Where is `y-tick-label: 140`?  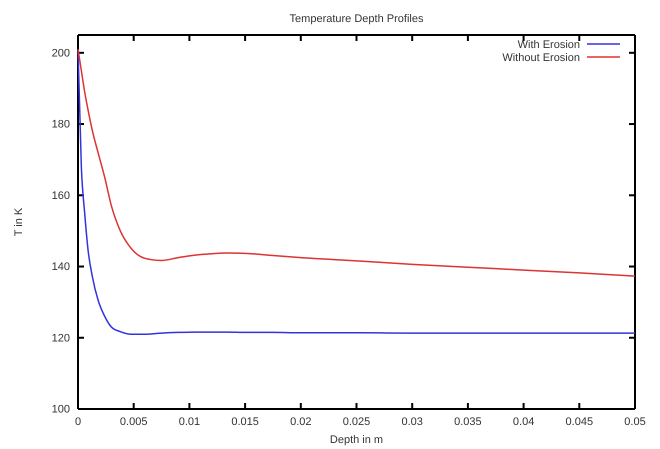
y-tick-label: 140 is located at coordinates (61, 267).